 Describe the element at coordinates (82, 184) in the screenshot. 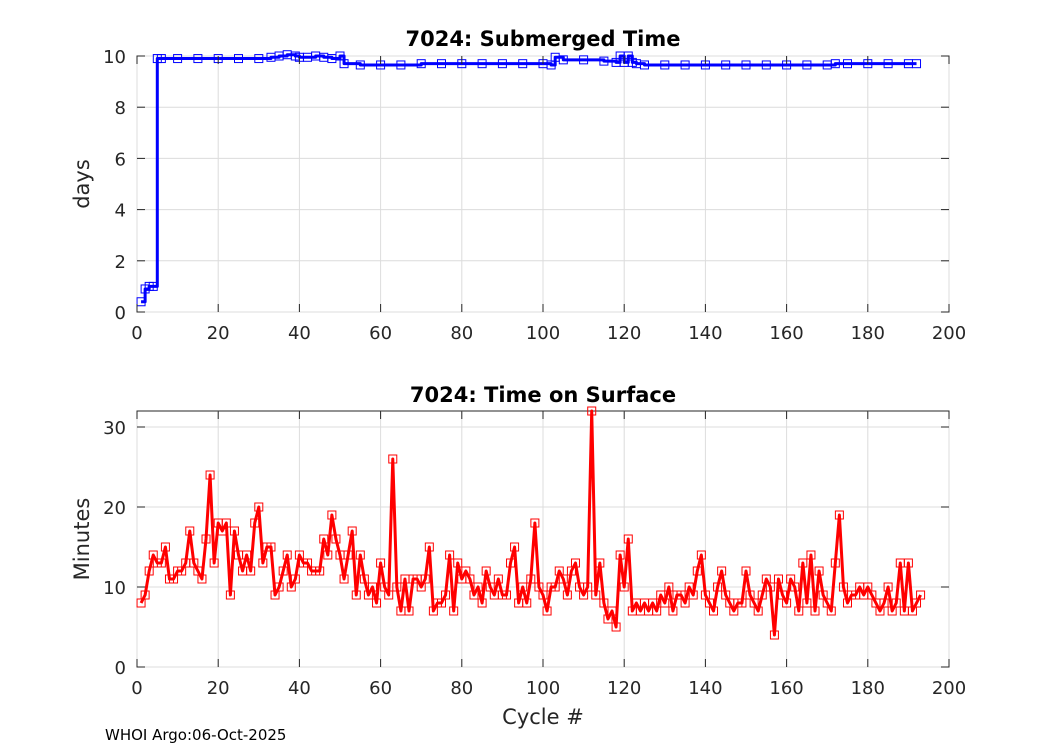

I see `y-axis-label: days` at that location.